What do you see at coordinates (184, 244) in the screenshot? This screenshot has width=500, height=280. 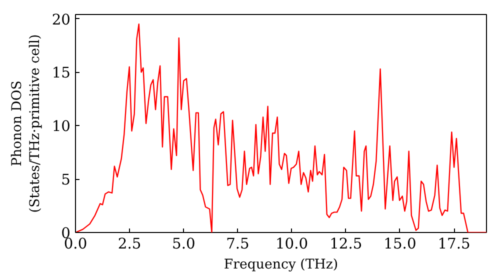 I see `x-tick-label: 5.0` at bounding box center [184, 244].